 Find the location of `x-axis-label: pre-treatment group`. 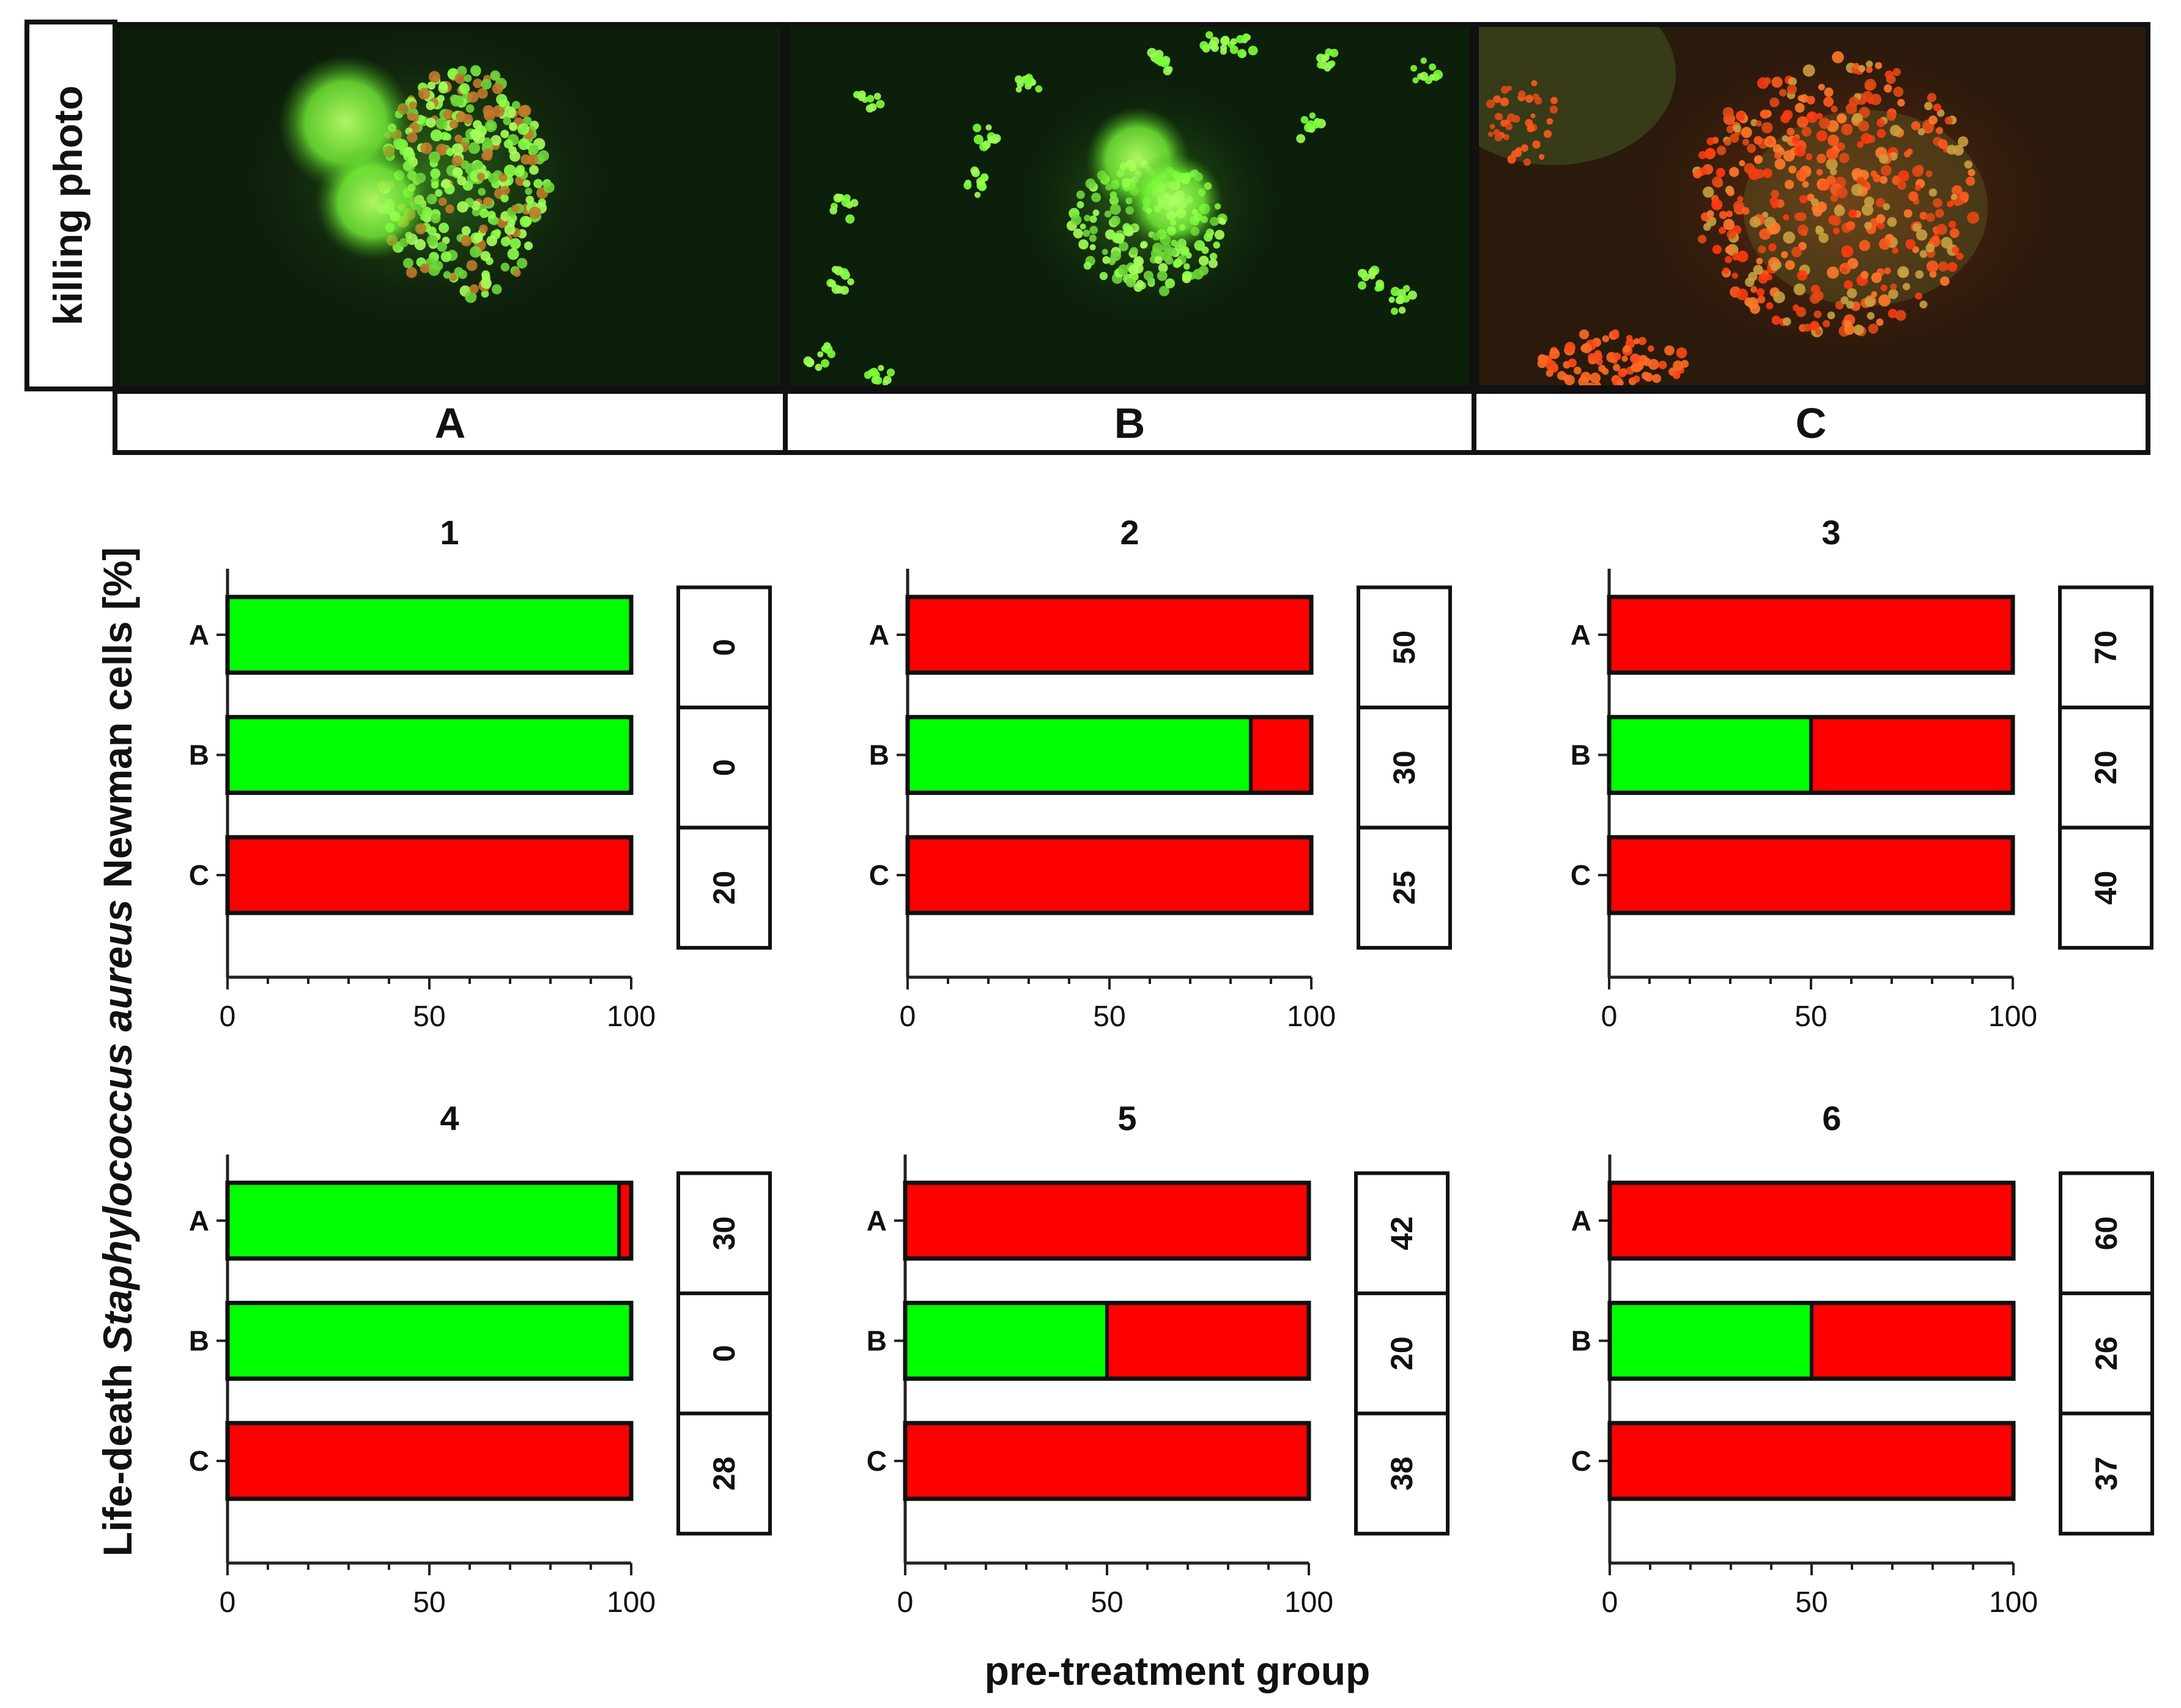

x-axis-label: pre-treatment group is located at coordinates (1178, 1670).